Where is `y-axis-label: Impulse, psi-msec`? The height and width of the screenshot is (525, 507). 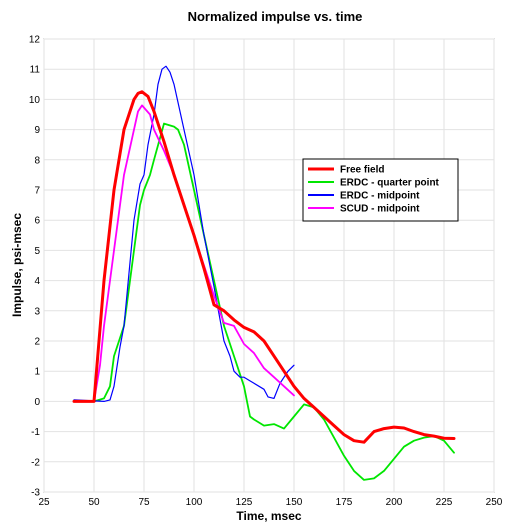
y-axis-label: Impulse, psi-msec is located at coordinates (17, 265).